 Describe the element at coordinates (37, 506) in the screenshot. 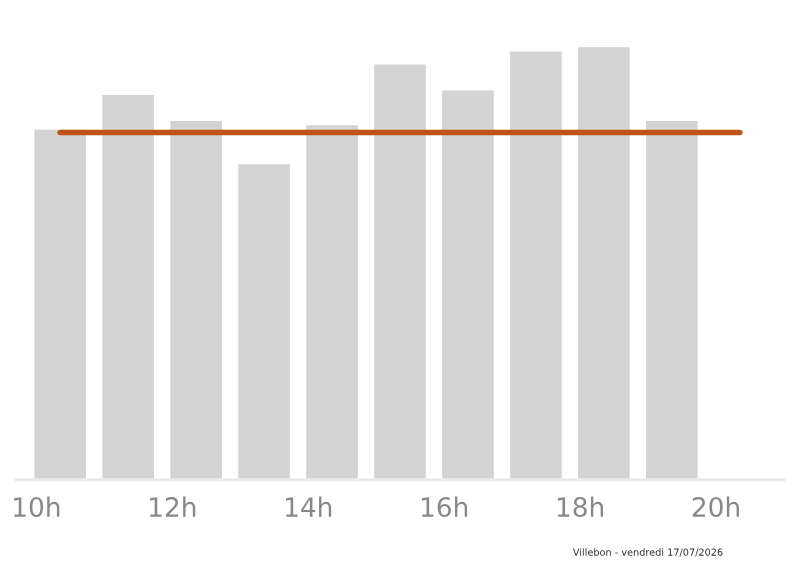

I see `x-tick-label: 10h` at that location.